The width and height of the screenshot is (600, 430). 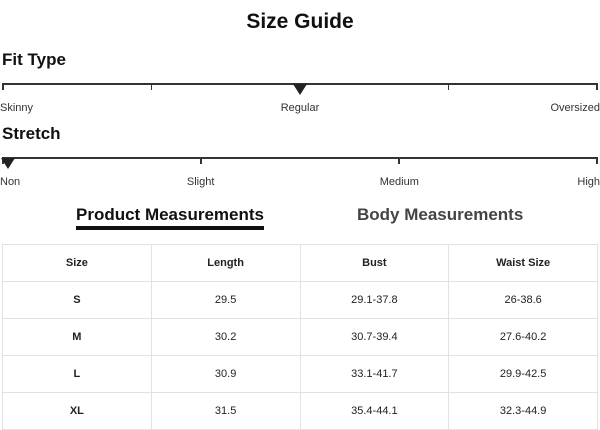 I want to click on scale-label-regular: Regular, so click(x=300, y=108).